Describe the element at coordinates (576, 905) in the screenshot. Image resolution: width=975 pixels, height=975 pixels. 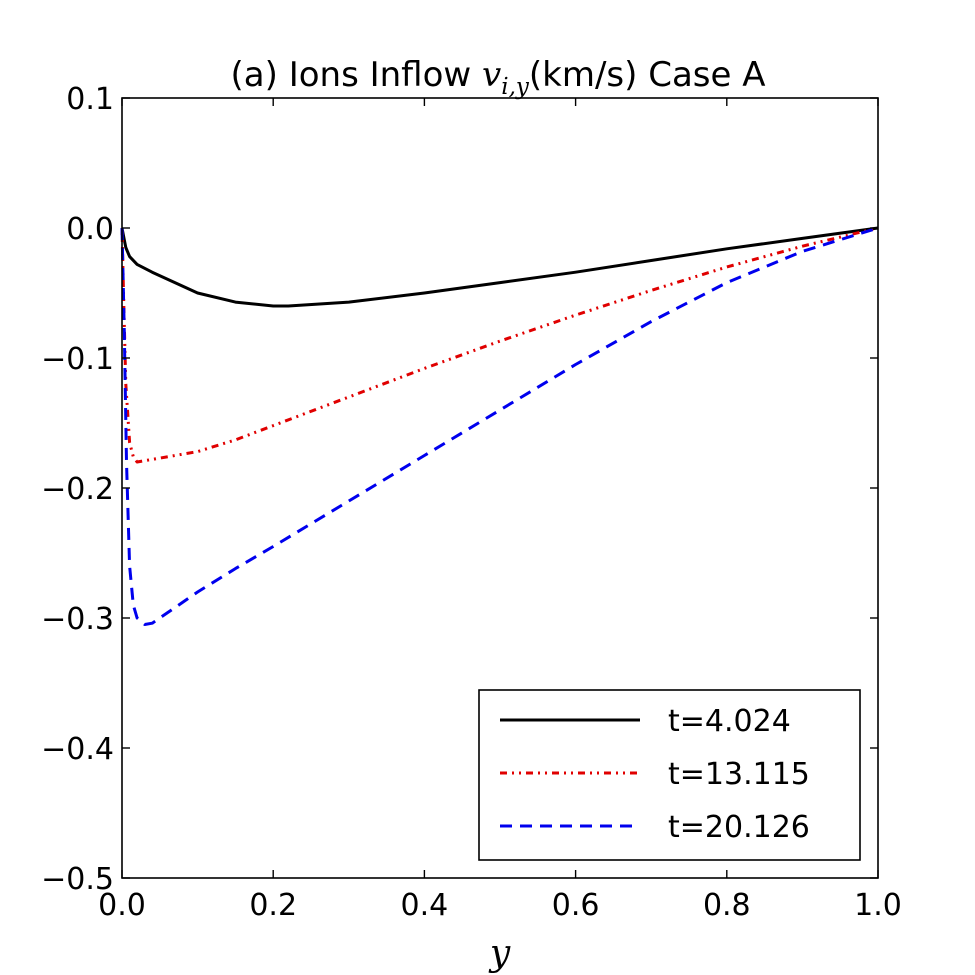
I see `x-tick-label-3: 0.6` at that location.